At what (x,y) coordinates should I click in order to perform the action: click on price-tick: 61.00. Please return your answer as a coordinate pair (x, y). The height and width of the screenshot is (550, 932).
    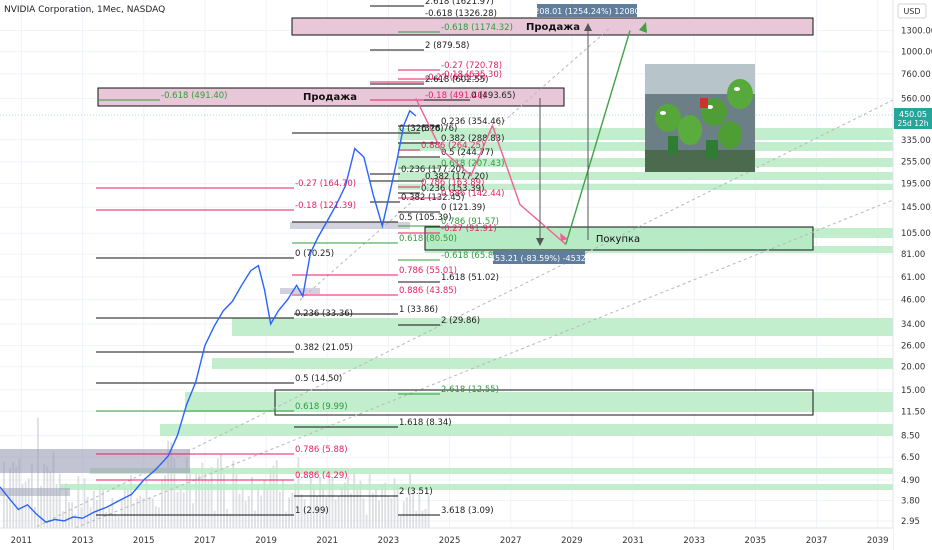
    Looking at the image, I should click on (913, 278).